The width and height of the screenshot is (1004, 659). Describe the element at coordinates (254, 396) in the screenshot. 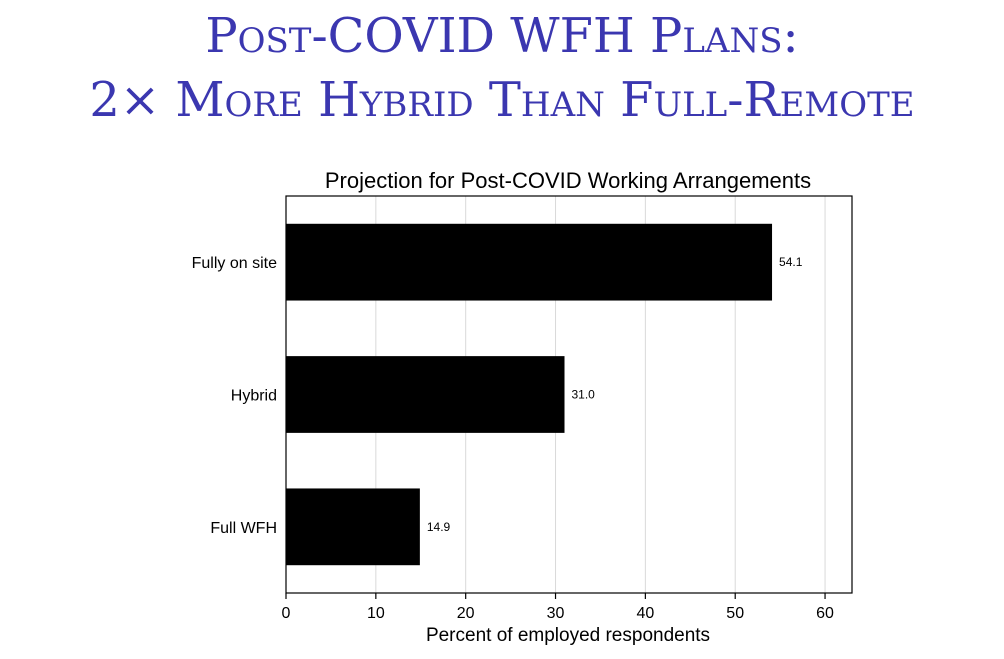

I see `y-category-label: Hybrid` at that location.